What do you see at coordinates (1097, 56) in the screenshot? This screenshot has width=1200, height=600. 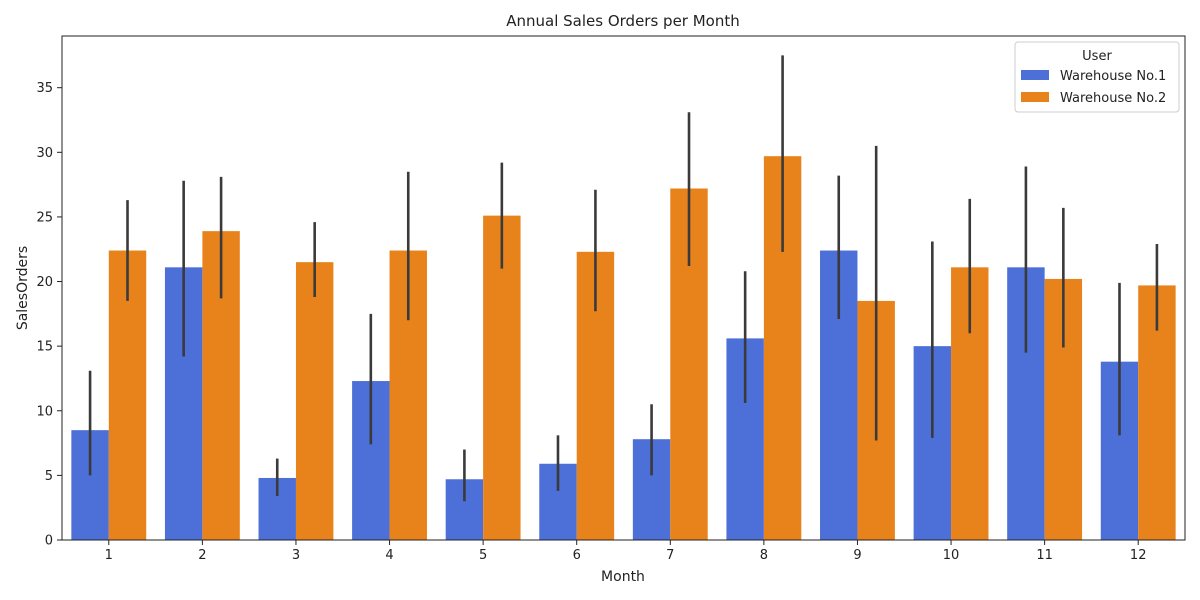 I see `legend-title: User` at bounding box center [1097, 56].